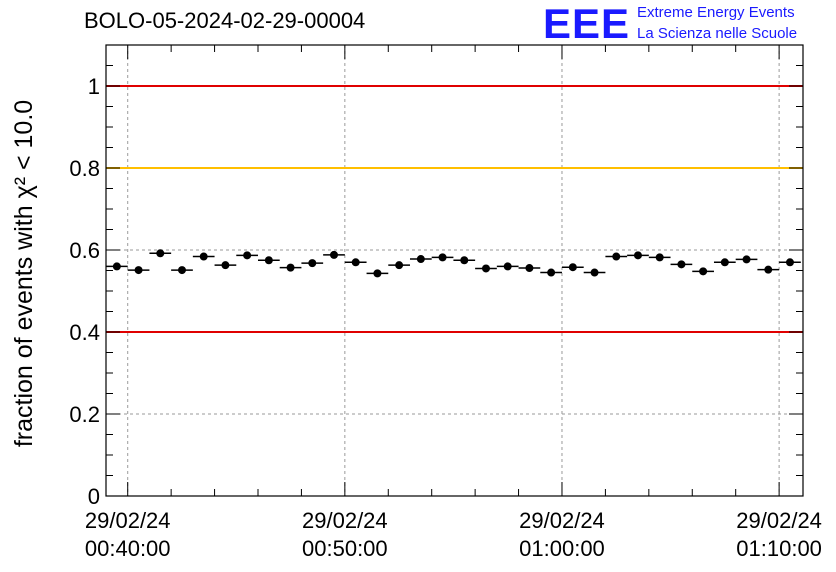 The image size is (836, 572). What do you see at coordinates (24, 273) in the screenshot?
I see `y-axis-label: fraction of events with χ² < 10.0` at bounding box center [24, 273].